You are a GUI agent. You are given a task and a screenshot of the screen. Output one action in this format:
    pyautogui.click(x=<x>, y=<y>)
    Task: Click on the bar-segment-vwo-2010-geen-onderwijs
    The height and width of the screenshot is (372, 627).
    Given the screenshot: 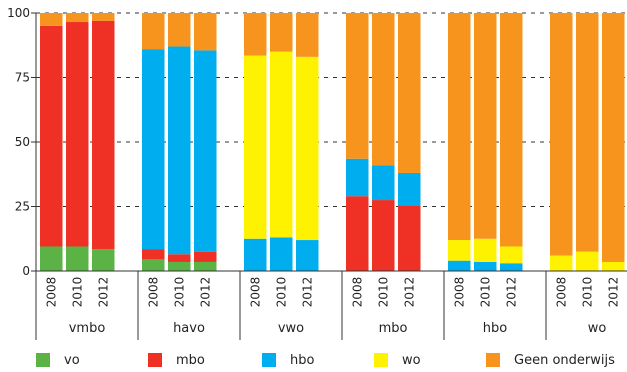 What is the action you would take?
    pyautogui.click(x=281, y=32)
    